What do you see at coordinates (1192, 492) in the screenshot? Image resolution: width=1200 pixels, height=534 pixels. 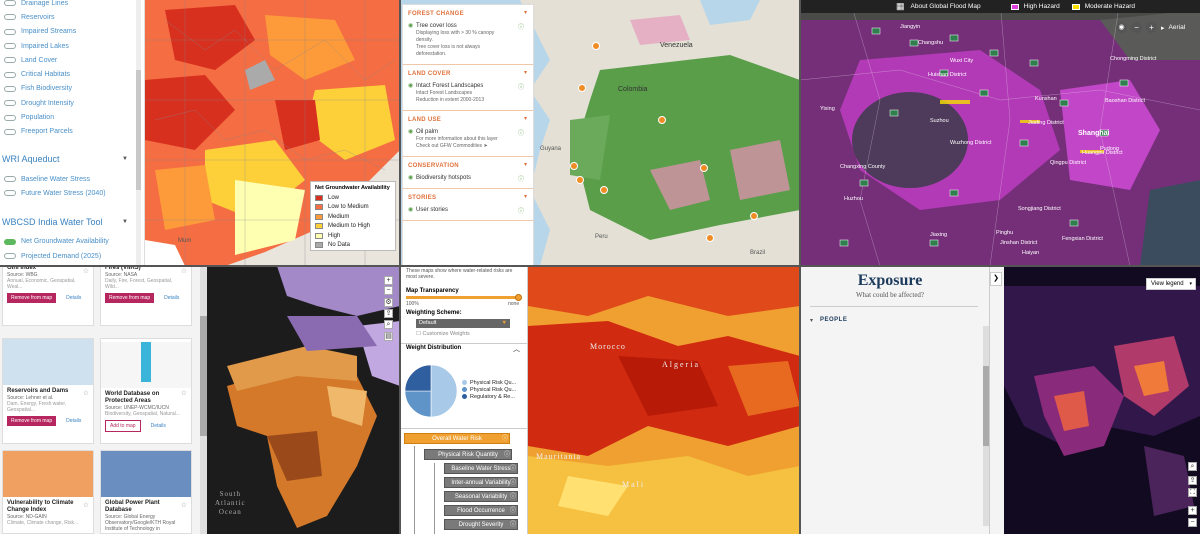 I see `fullscreen-icon: ⛶` at bounding box center [1192, 492].